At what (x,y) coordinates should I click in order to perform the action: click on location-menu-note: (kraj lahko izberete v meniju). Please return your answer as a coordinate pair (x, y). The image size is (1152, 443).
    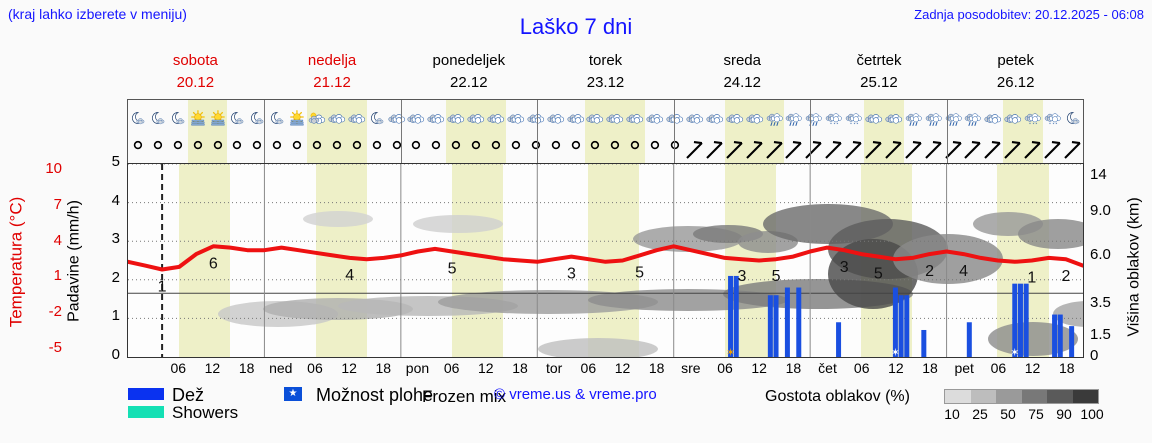
    Looking at the image, I should click on (97, 14).